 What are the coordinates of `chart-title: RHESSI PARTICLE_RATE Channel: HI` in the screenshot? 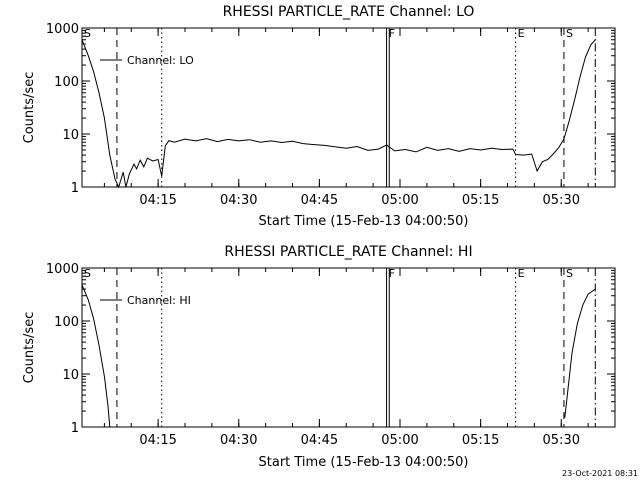 It's located at (348, 252).